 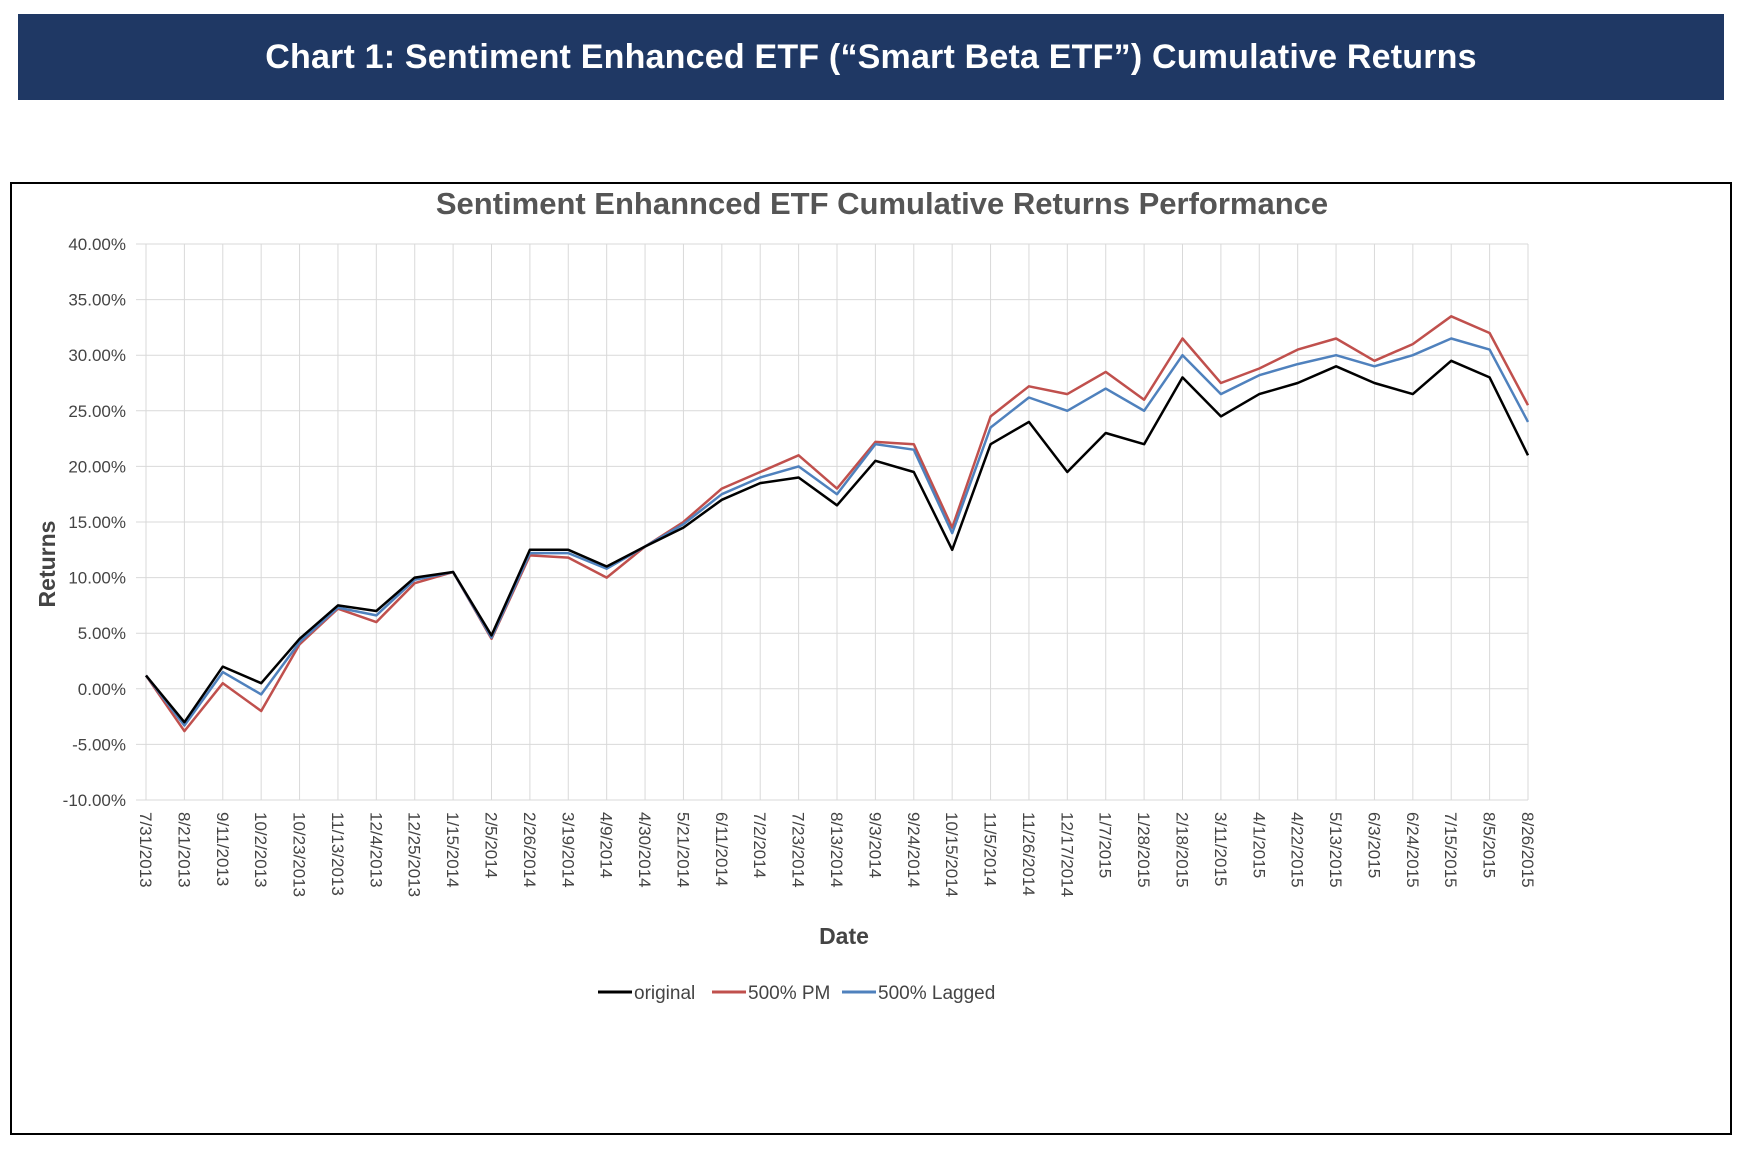 I want to click on legend: original 500% PM 500% Lagged, so click(x=796, y=993).